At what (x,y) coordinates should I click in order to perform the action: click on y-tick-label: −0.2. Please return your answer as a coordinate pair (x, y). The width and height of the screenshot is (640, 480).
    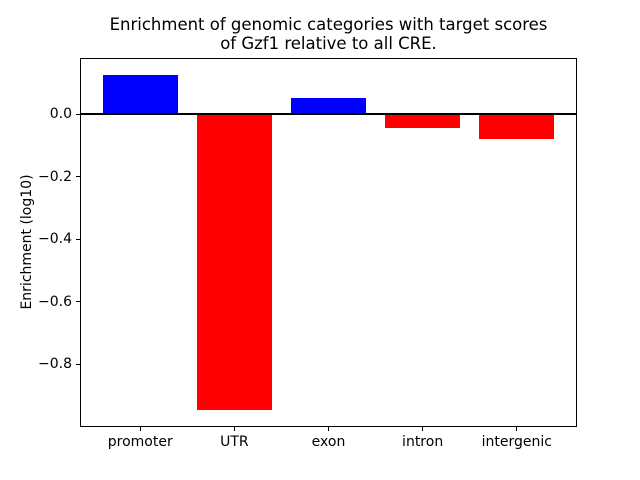
    Looking at the image, I should click on (55, 176).